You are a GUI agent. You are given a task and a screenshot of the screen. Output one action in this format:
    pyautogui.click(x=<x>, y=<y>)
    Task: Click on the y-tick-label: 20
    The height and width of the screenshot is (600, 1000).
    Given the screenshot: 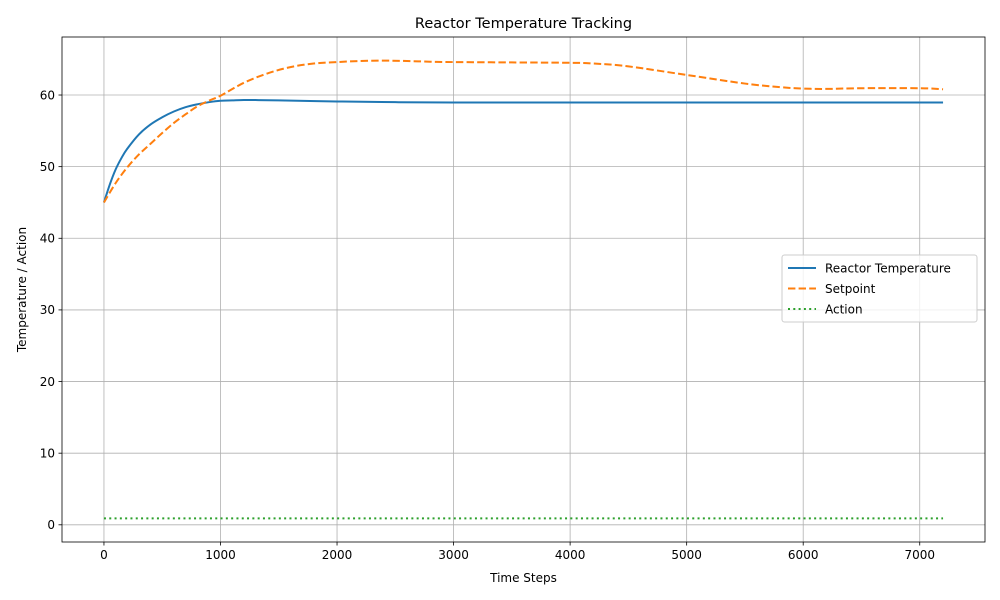 What is the action you would take?
    pyautogui.click(x=47, y=382)
    